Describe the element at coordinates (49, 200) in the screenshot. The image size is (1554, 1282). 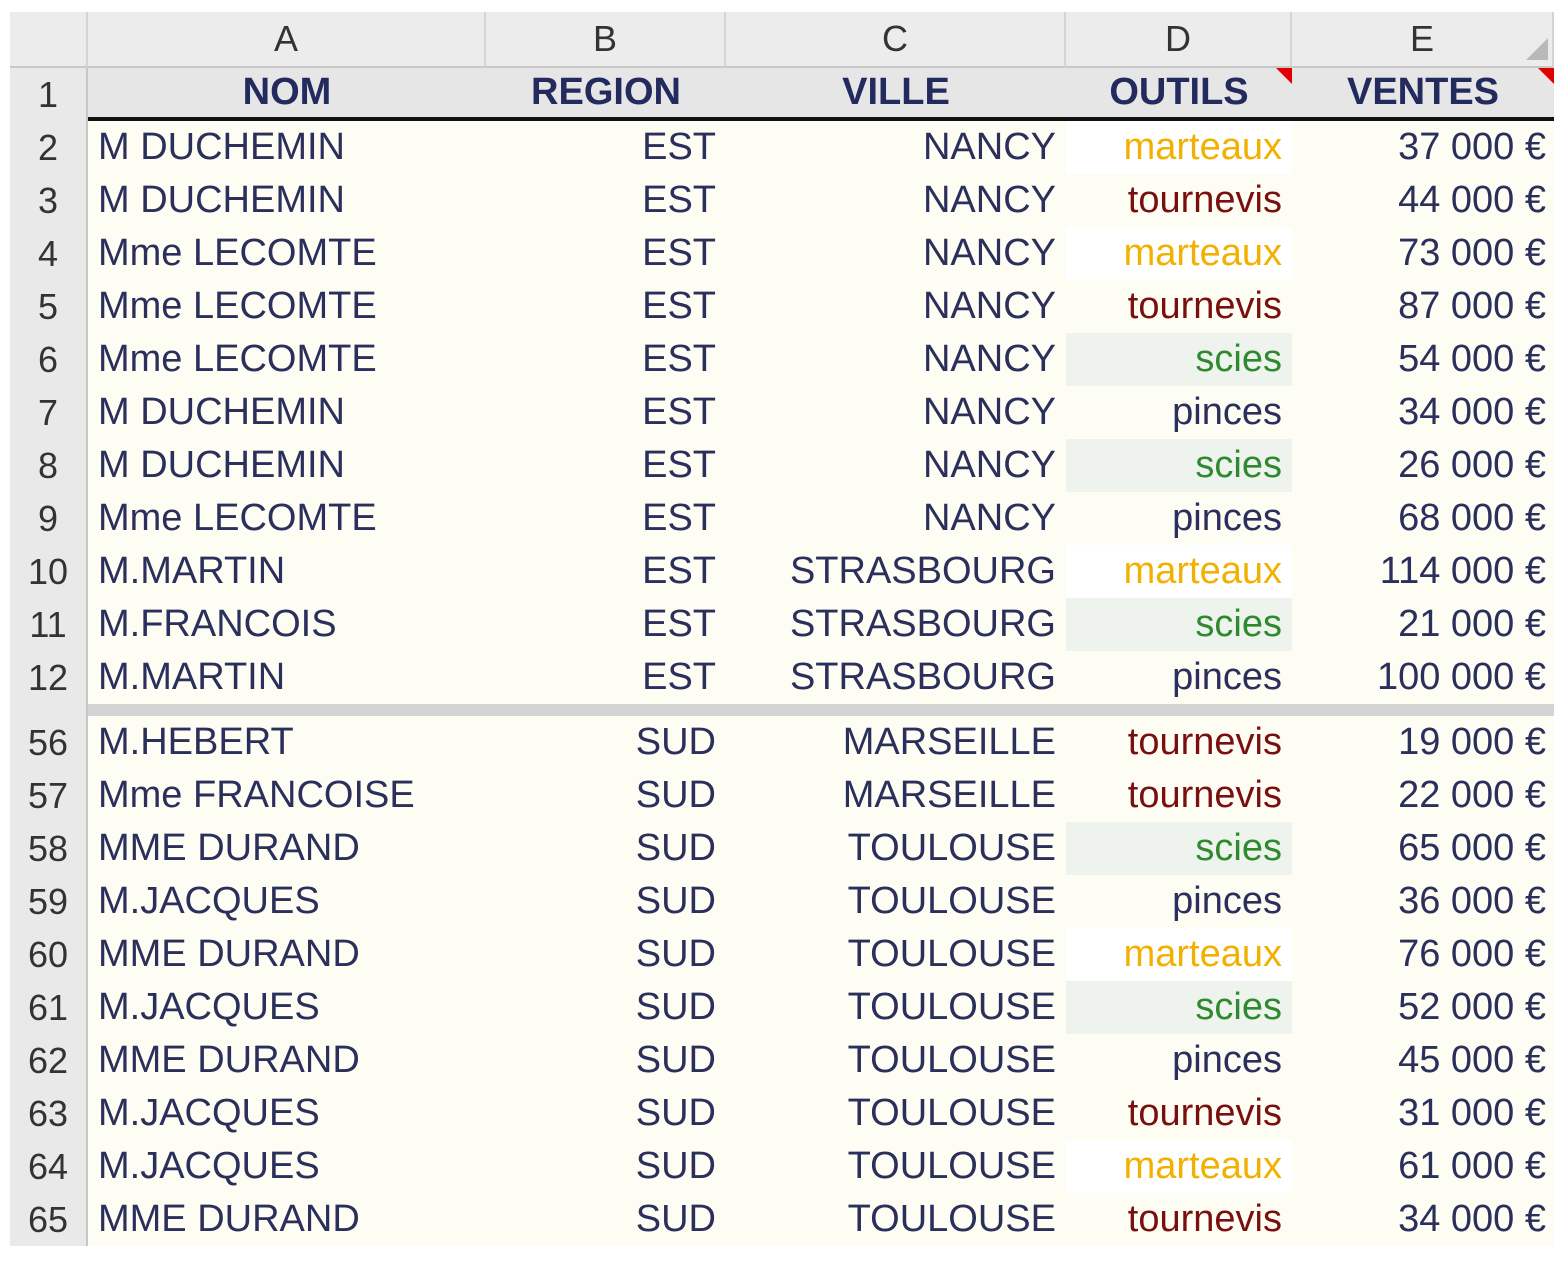
I see `row-number: 3` at that location.